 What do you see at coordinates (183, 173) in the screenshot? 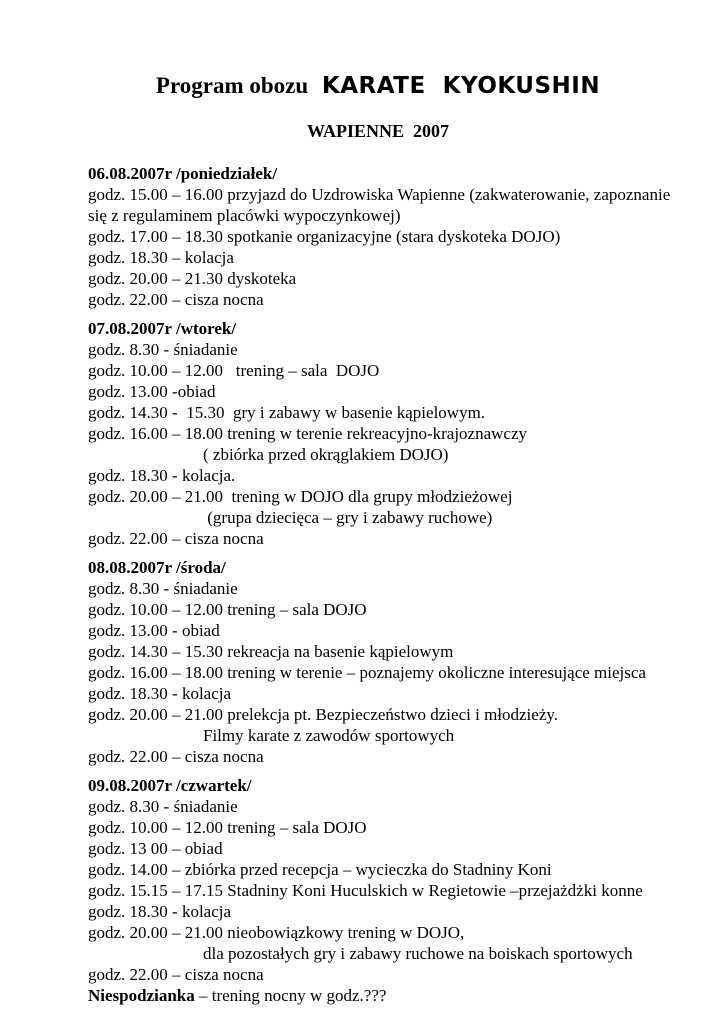
I see `day-header: 06.08.2007r /poniedziałek/` at bounding box center [183, 173].